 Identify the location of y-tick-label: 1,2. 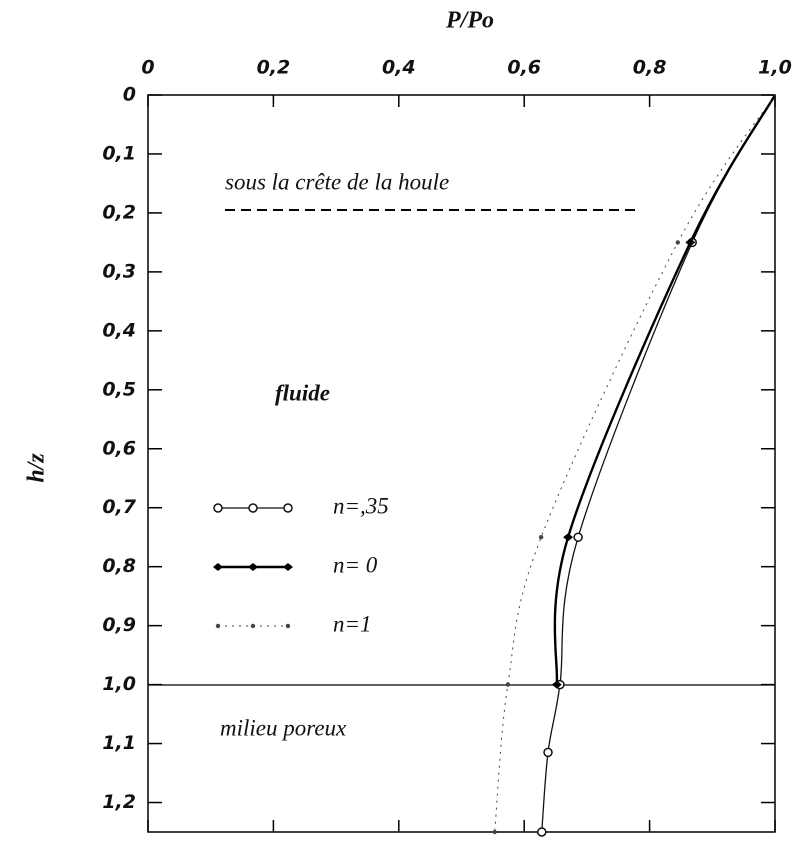
(119, 802).